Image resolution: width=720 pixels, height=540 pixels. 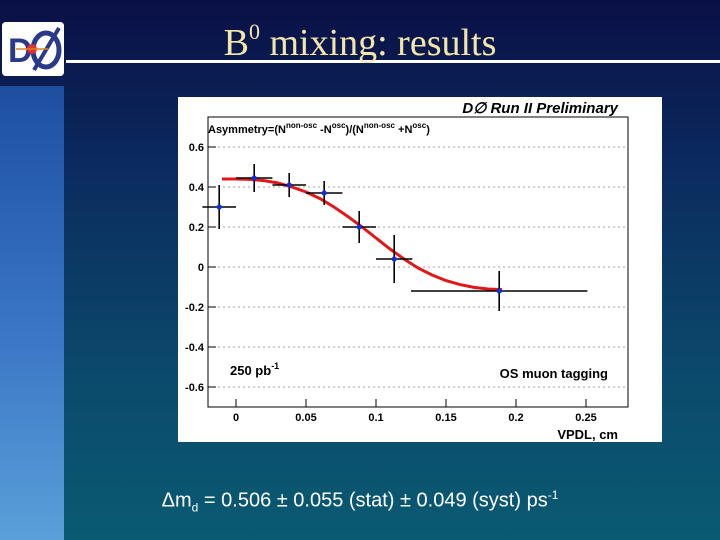 I want to click on title-part-2: -N, so click(x=324, y=130).